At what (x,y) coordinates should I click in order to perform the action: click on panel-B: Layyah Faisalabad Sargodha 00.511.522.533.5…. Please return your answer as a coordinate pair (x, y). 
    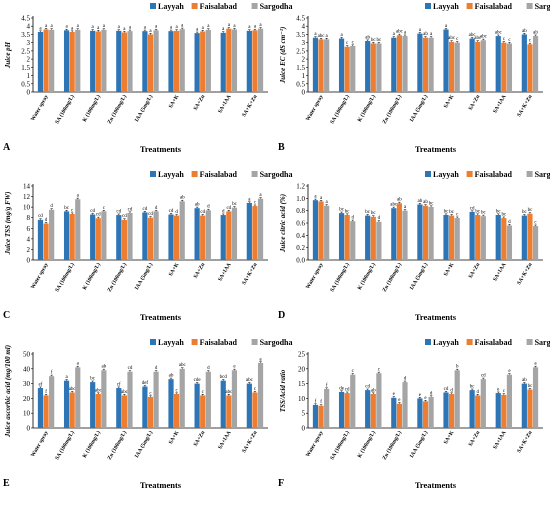
    Looking at the image, I should click on (414, 78).